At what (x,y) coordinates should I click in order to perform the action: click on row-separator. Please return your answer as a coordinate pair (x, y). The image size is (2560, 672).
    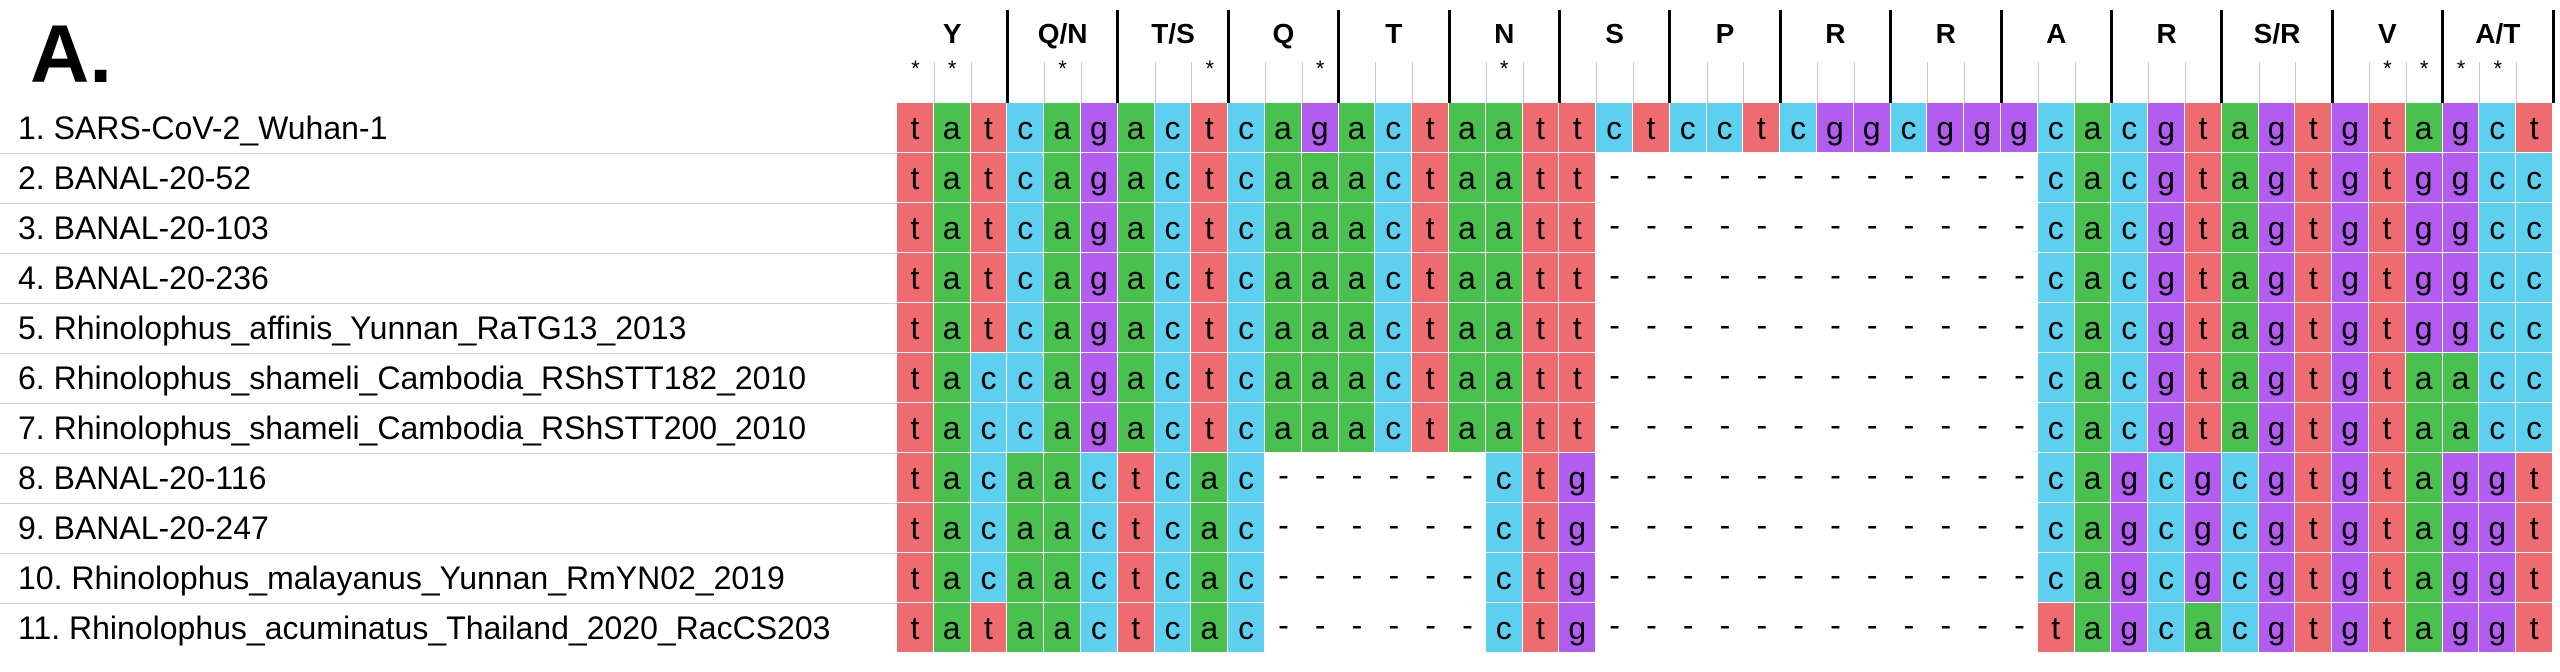
    Looking at the image, I should click on (448, 353).